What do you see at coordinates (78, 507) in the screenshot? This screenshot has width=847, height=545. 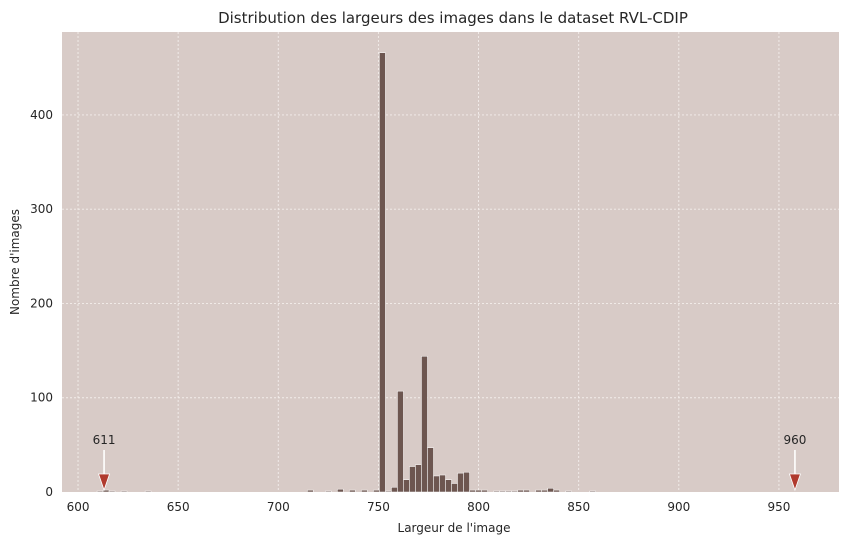 I see `x-tick-label: 600` at bounding box center [78, 507].